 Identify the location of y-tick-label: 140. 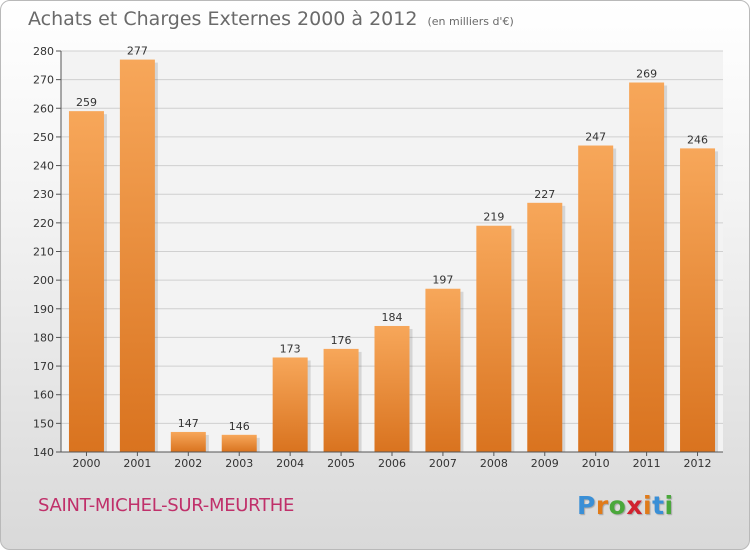
(43, 452).